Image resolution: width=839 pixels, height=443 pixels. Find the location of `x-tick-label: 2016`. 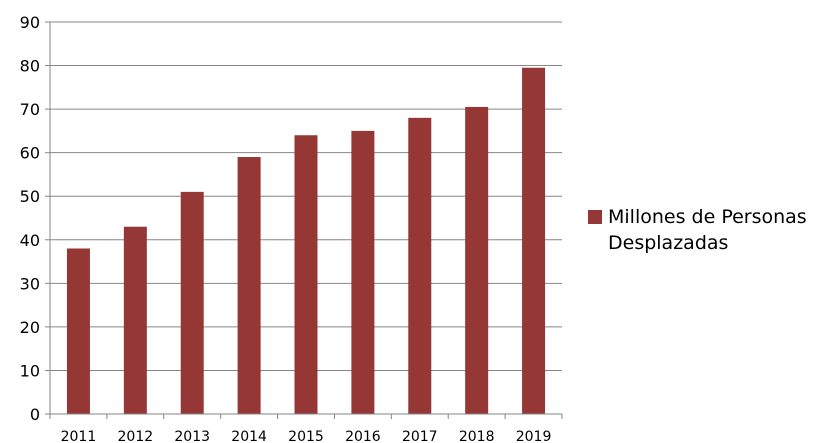

x-tick-label: 2016 is located at coordinates (363, 436).